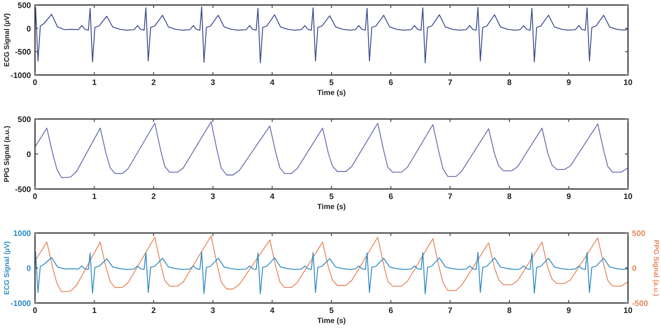 The image size is (661, 329). Describe the element at coordinates (331, 272) in the screenshot. I see `line-series` at that location.